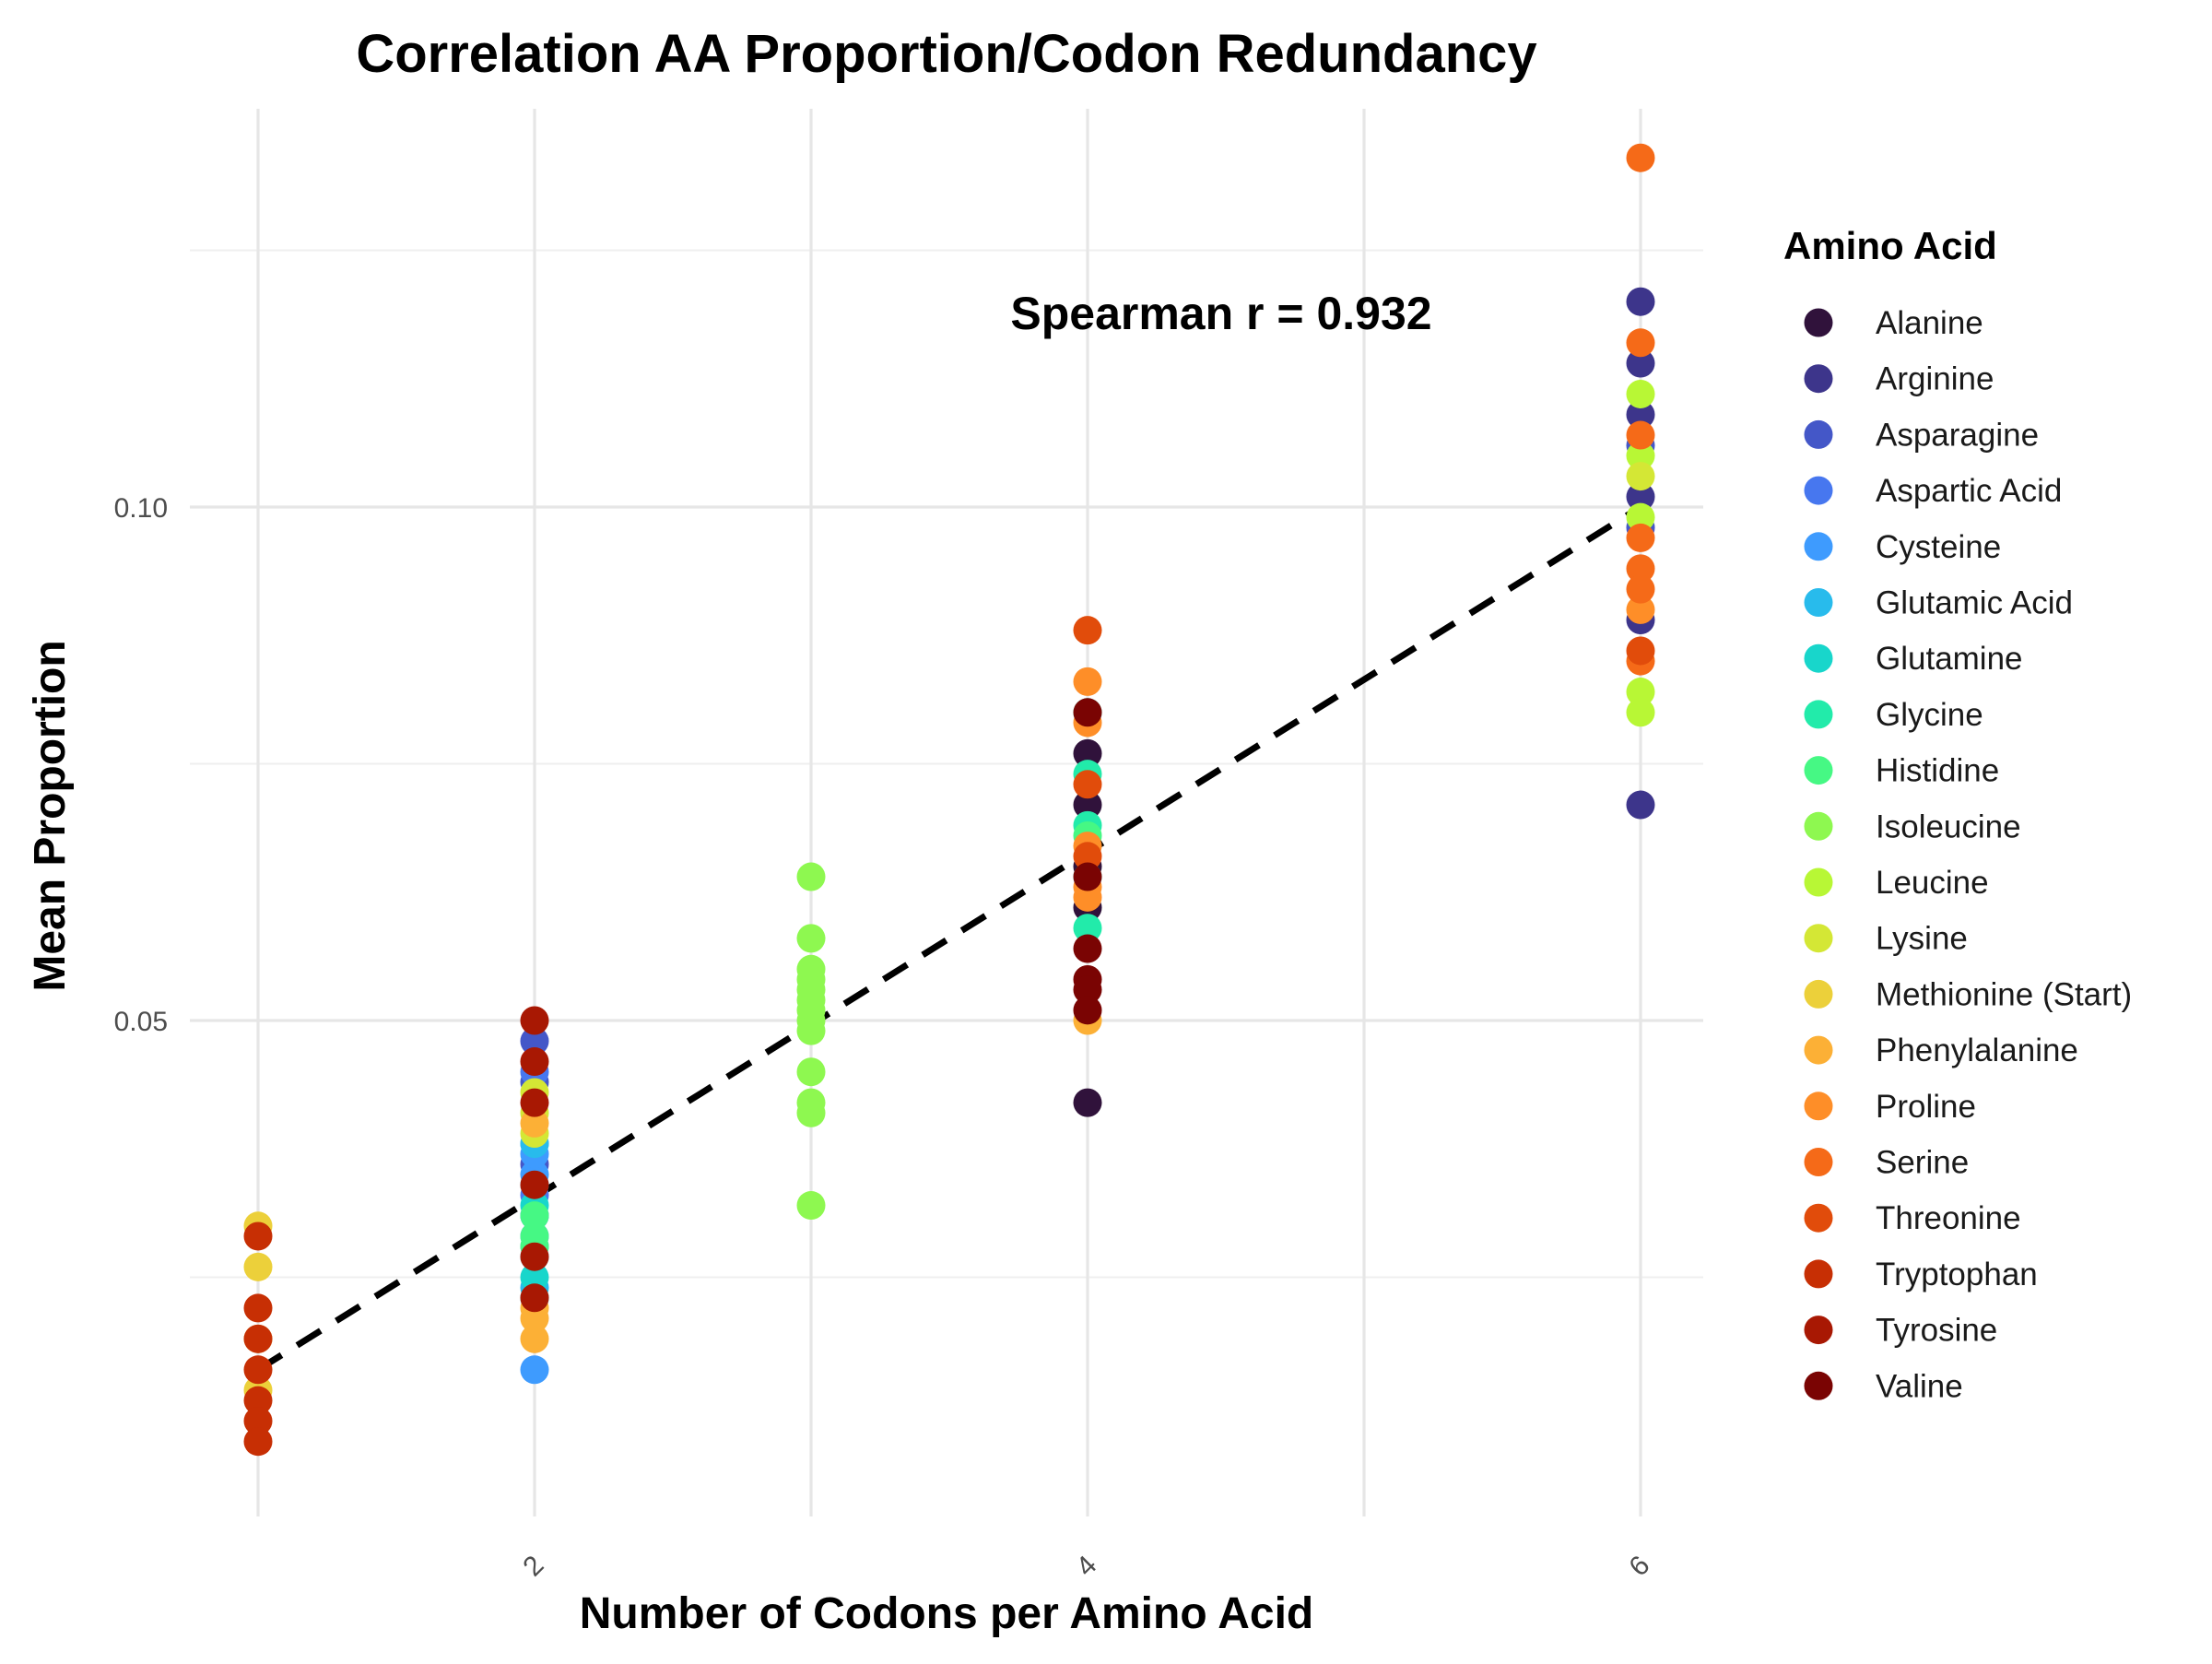 This screenshot has height=1664, width=2212. What do you see at coordinates (1922, 1163) in the screenshot?
I see `legend-label: Serine` at bounding box center [1922, 1163].